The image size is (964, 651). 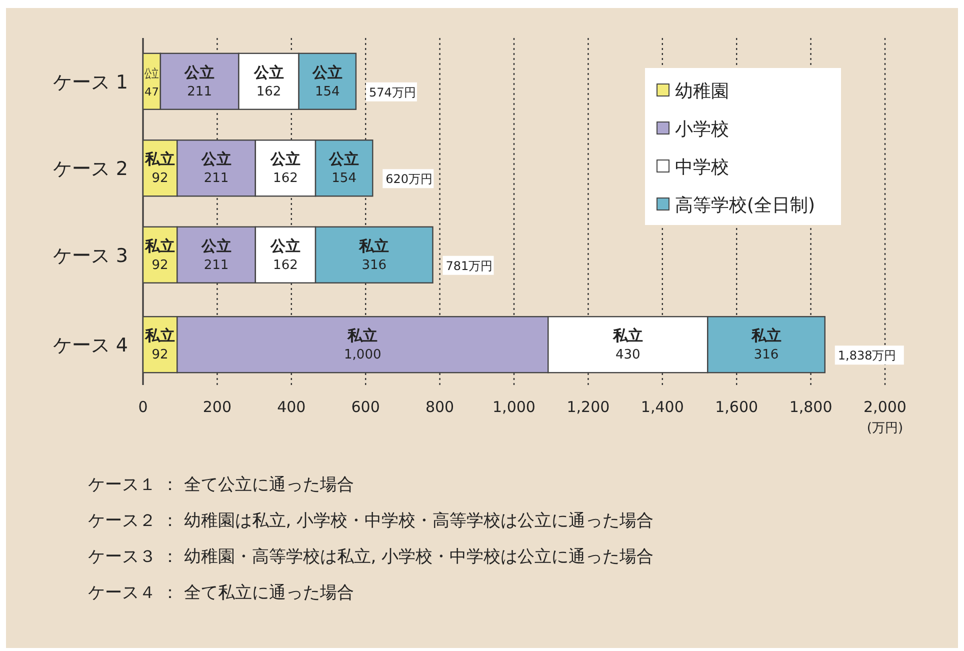 I want to click on data-label: 公立 47, so click(x=156, y=82).